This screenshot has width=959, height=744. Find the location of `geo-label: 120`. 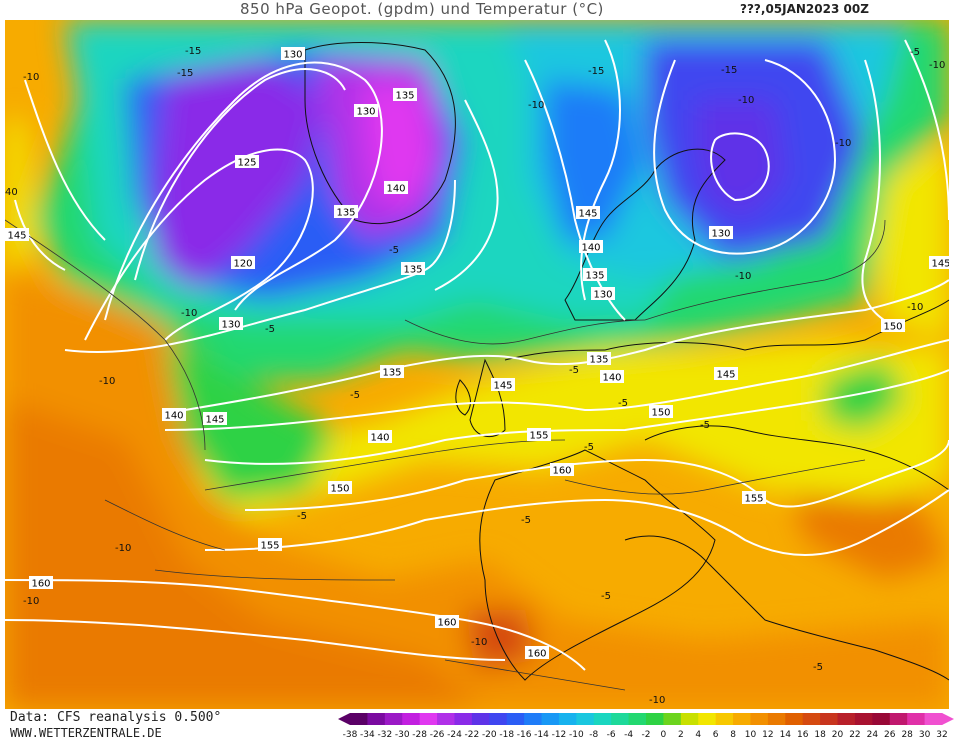

geo-label: 120 is located at coordinates (243, 263).